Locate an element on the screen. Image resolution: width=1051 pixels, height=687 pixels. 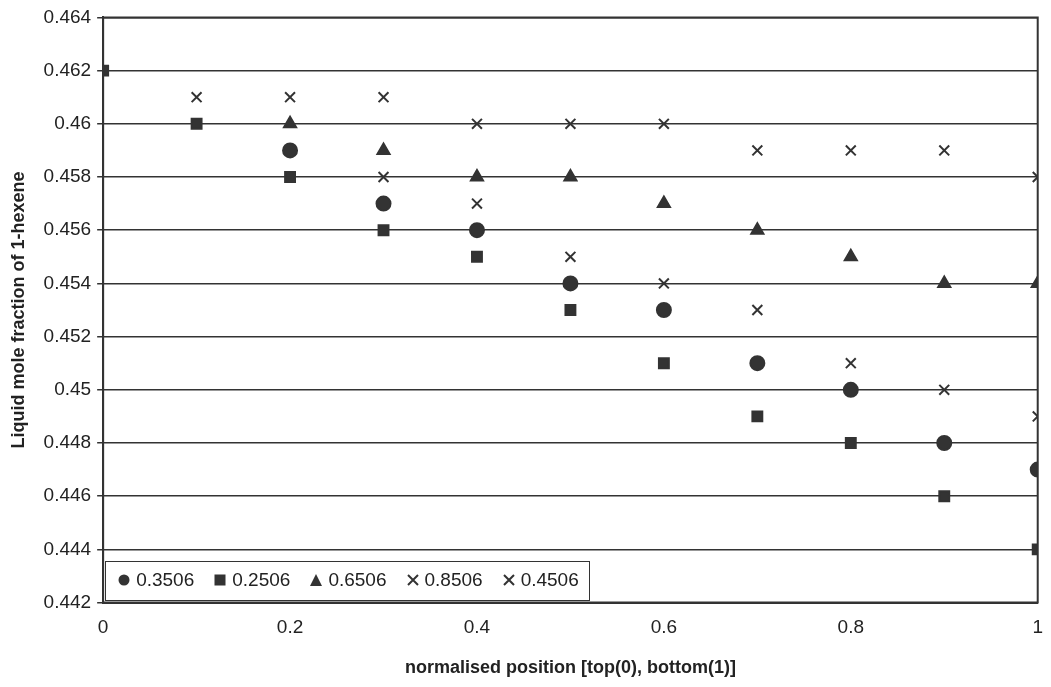
y-tick-label: 0.448 is located at coordinates (67, 442).